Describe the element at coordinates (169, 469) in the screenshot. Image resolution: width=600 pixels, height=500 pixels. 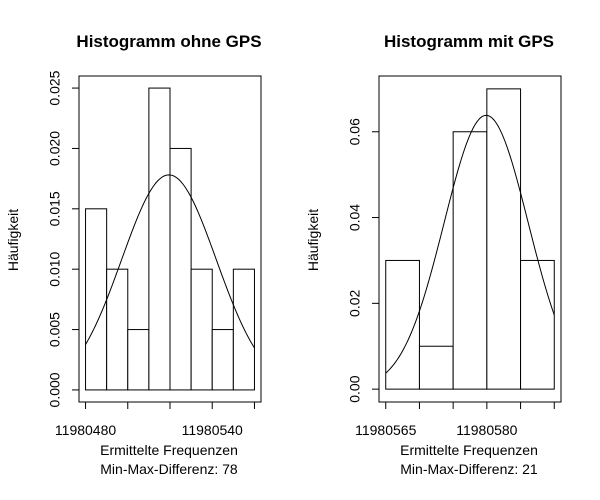
I see `x-axis-sublabel: Min-Max-Differenz: 78` at that location.